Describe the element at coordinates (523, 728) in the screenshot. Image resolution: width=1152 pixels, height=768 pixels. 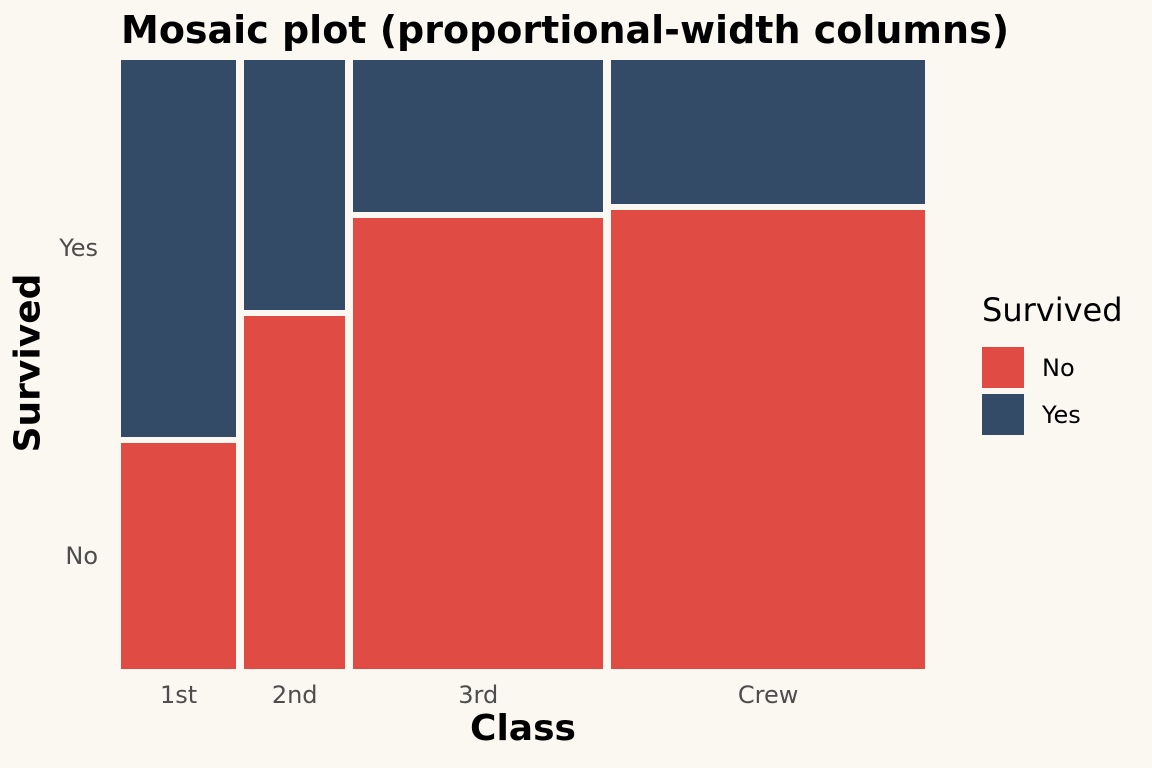
I see `x-axis-label: Class` at that location.